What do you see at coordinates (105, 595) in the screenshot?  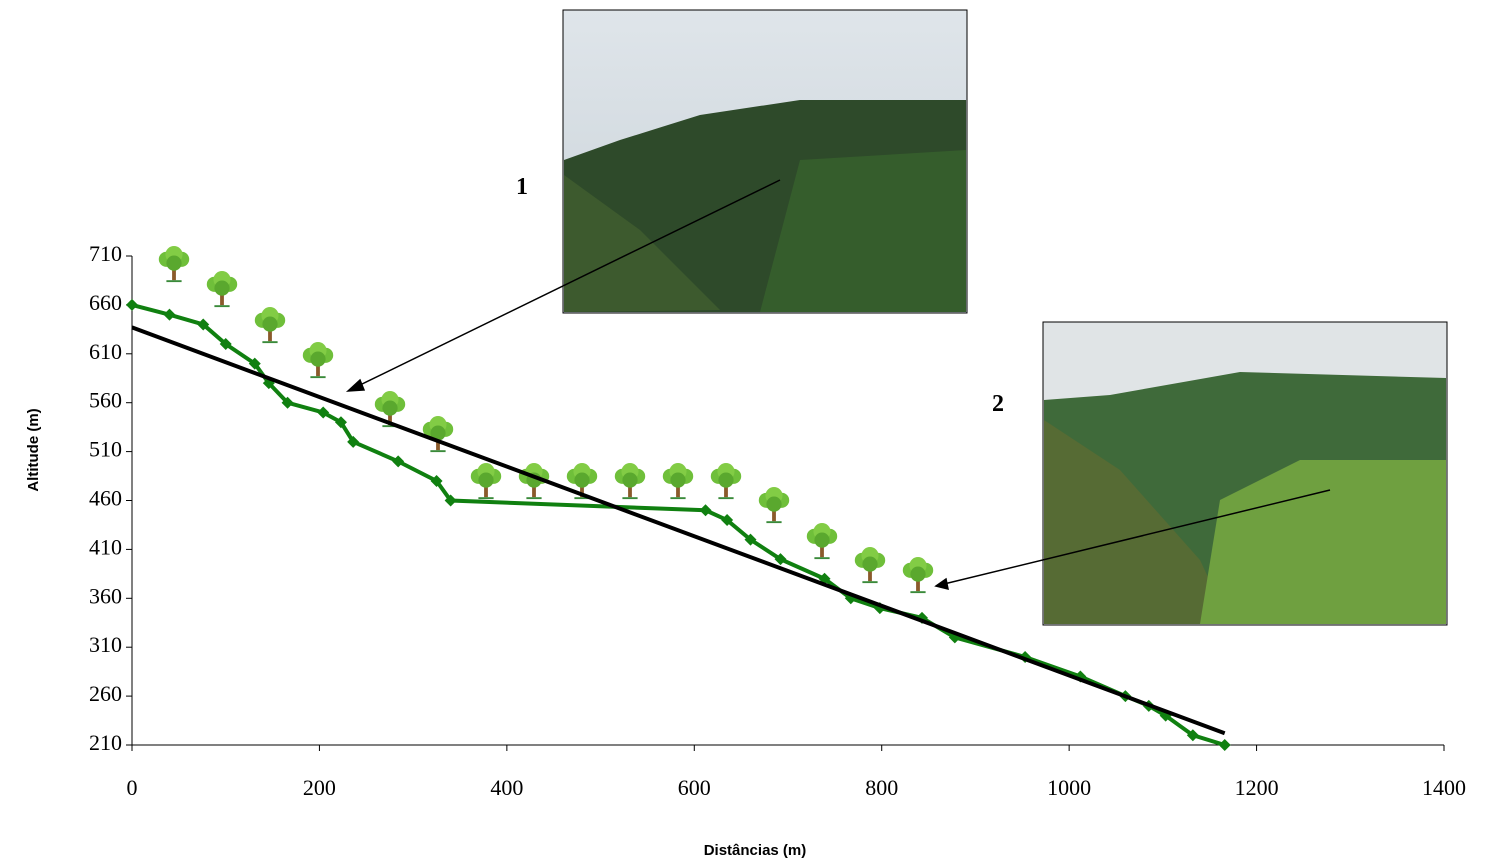 I see `y-tick-label: 360` at bounding box center [105, 595].